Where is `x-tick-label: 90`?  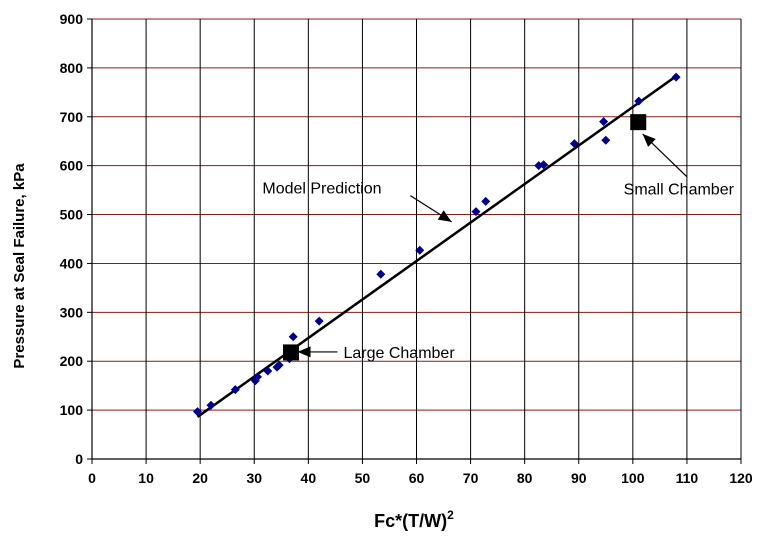 x-tick-label: 90 is located at coordinates (579, 478).